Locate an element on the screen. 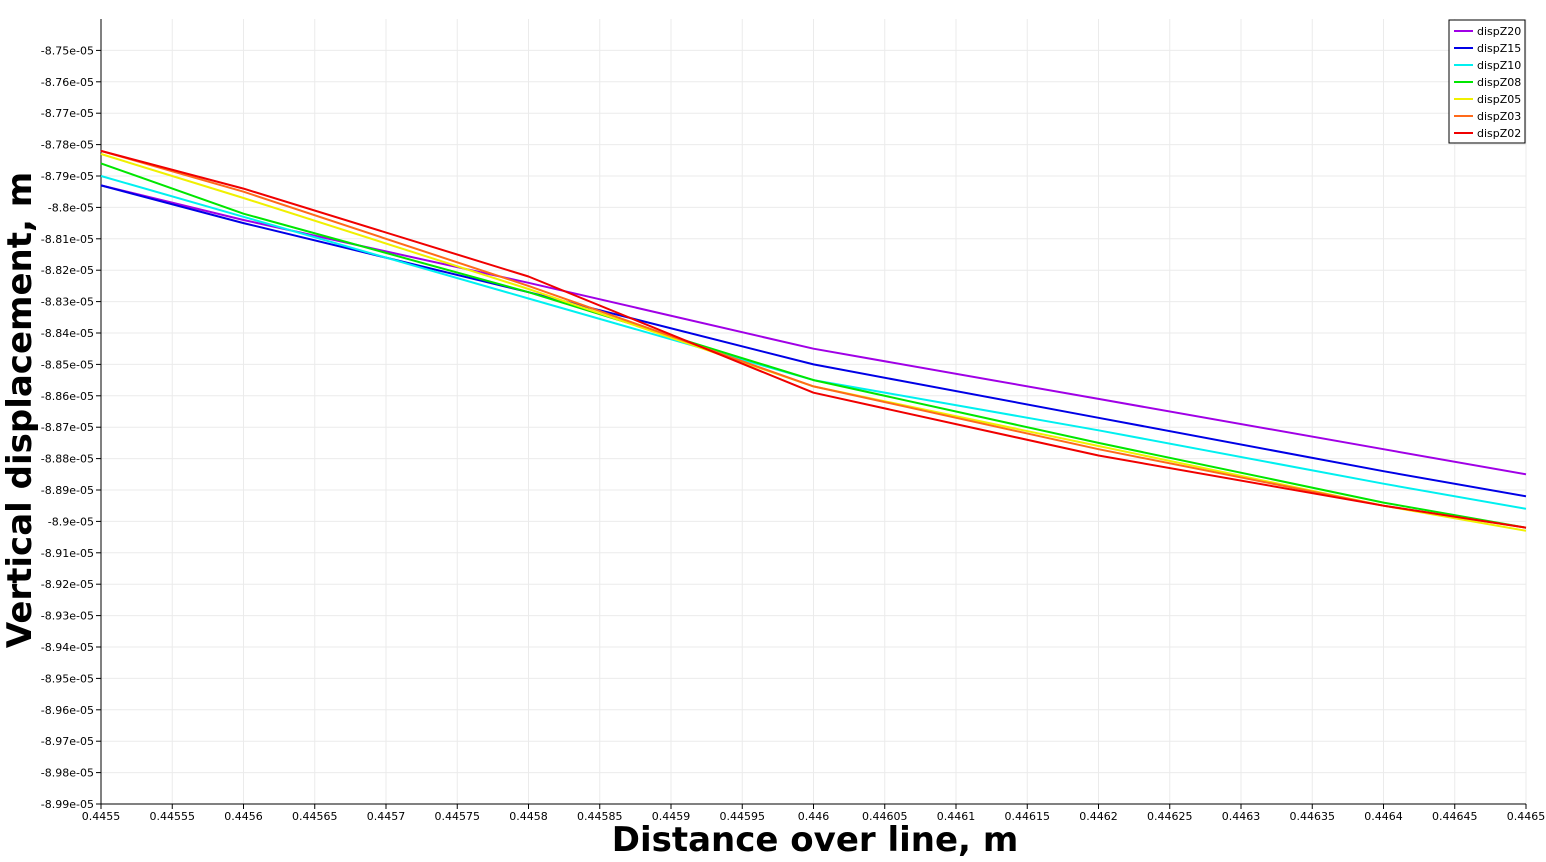 Image resolution: width=1546 pixels, height=862 pixels. y-tick-label: -8.85e-05 is located at coordinates (67, 364).